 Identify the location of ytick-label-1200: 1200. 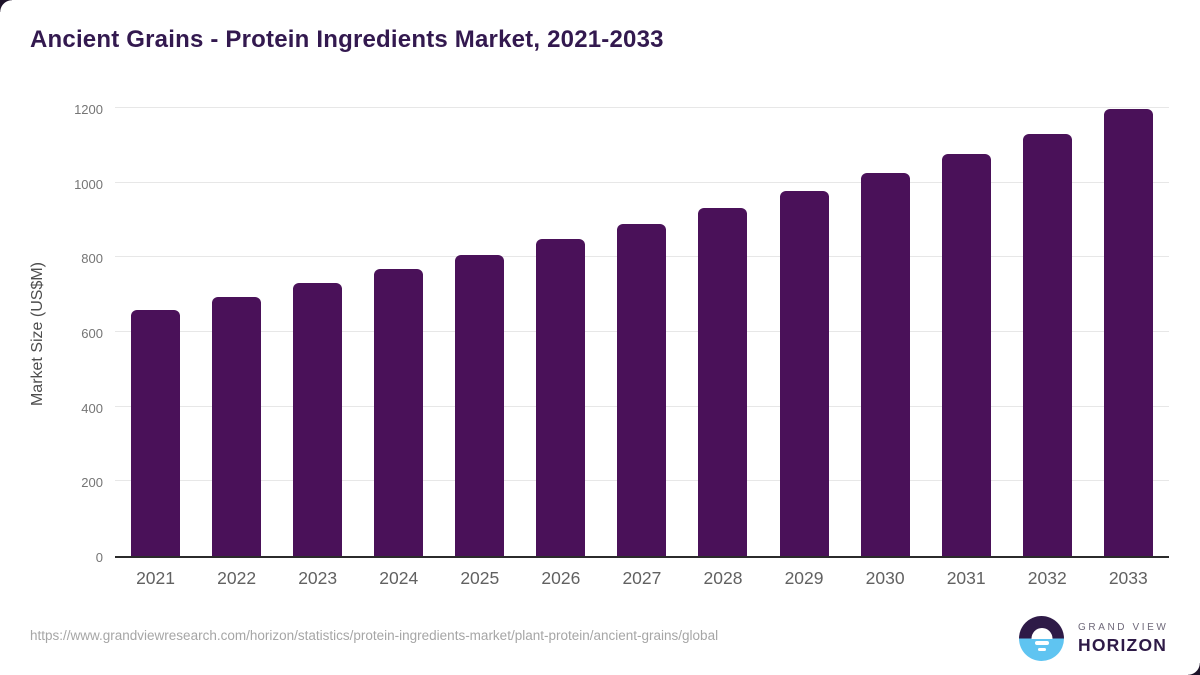
(88, 109).